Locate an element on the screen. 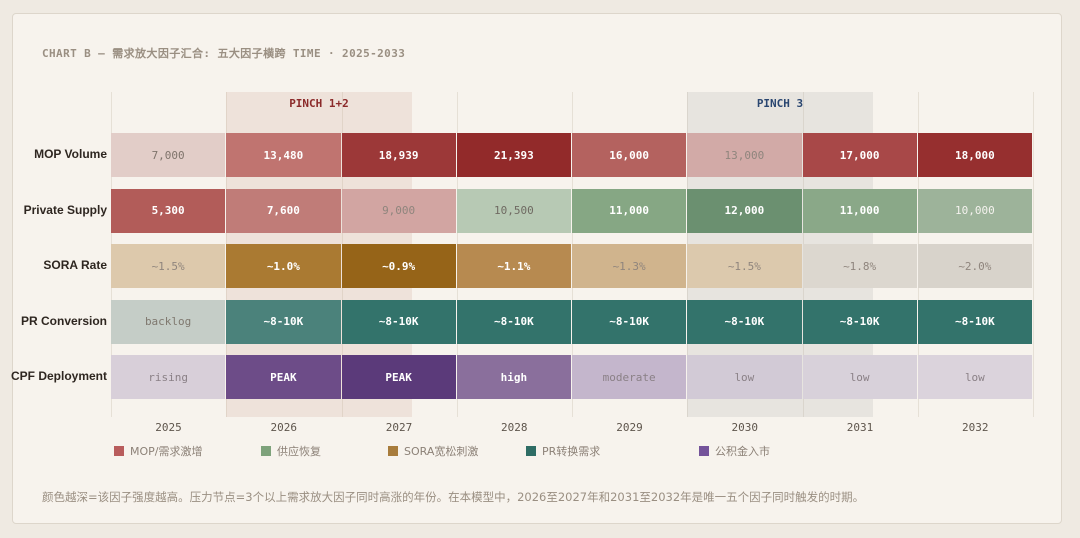  legend-item: 公积金入市 is located at coordinates (734, 451).